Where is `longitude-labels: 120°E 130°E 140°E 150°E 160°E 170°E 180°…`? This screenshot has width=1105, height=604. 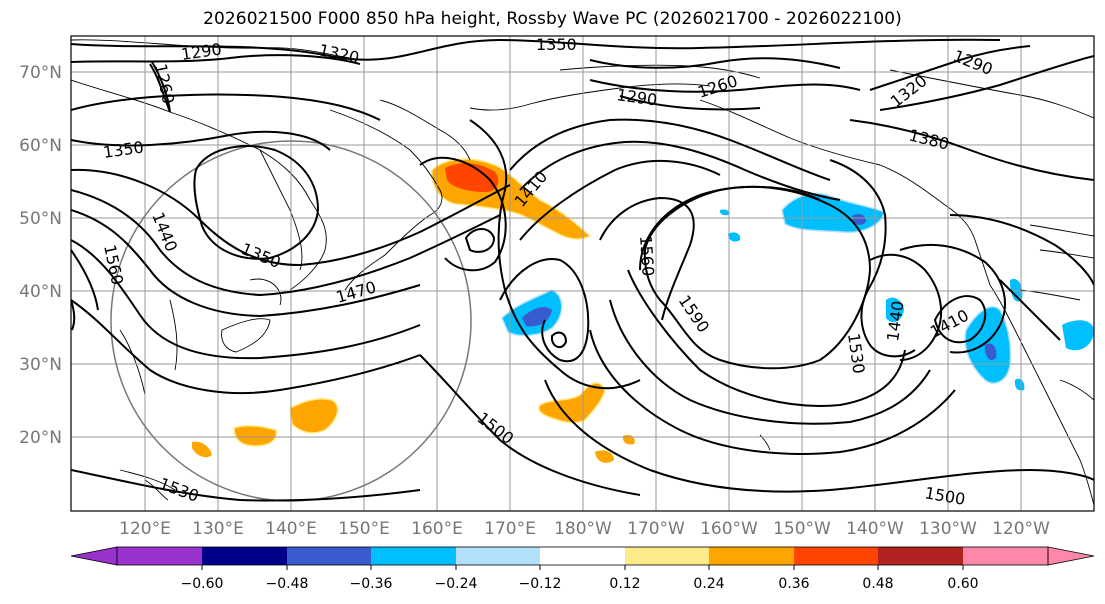
longitude-labels: 120°E 130°E 140°E 150°E 160°E 170°E 180°… is located at coordinates (584, 529).